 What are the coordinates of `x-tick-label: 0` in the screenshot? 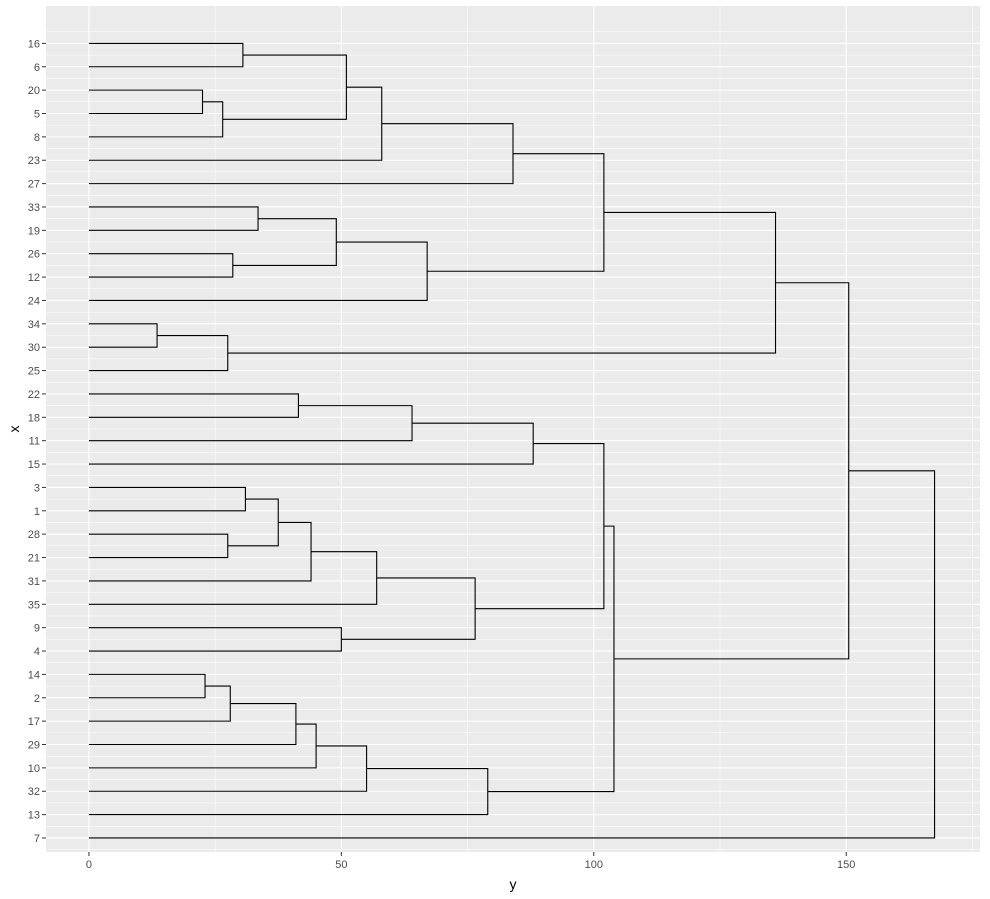 It's located at (89, 865).